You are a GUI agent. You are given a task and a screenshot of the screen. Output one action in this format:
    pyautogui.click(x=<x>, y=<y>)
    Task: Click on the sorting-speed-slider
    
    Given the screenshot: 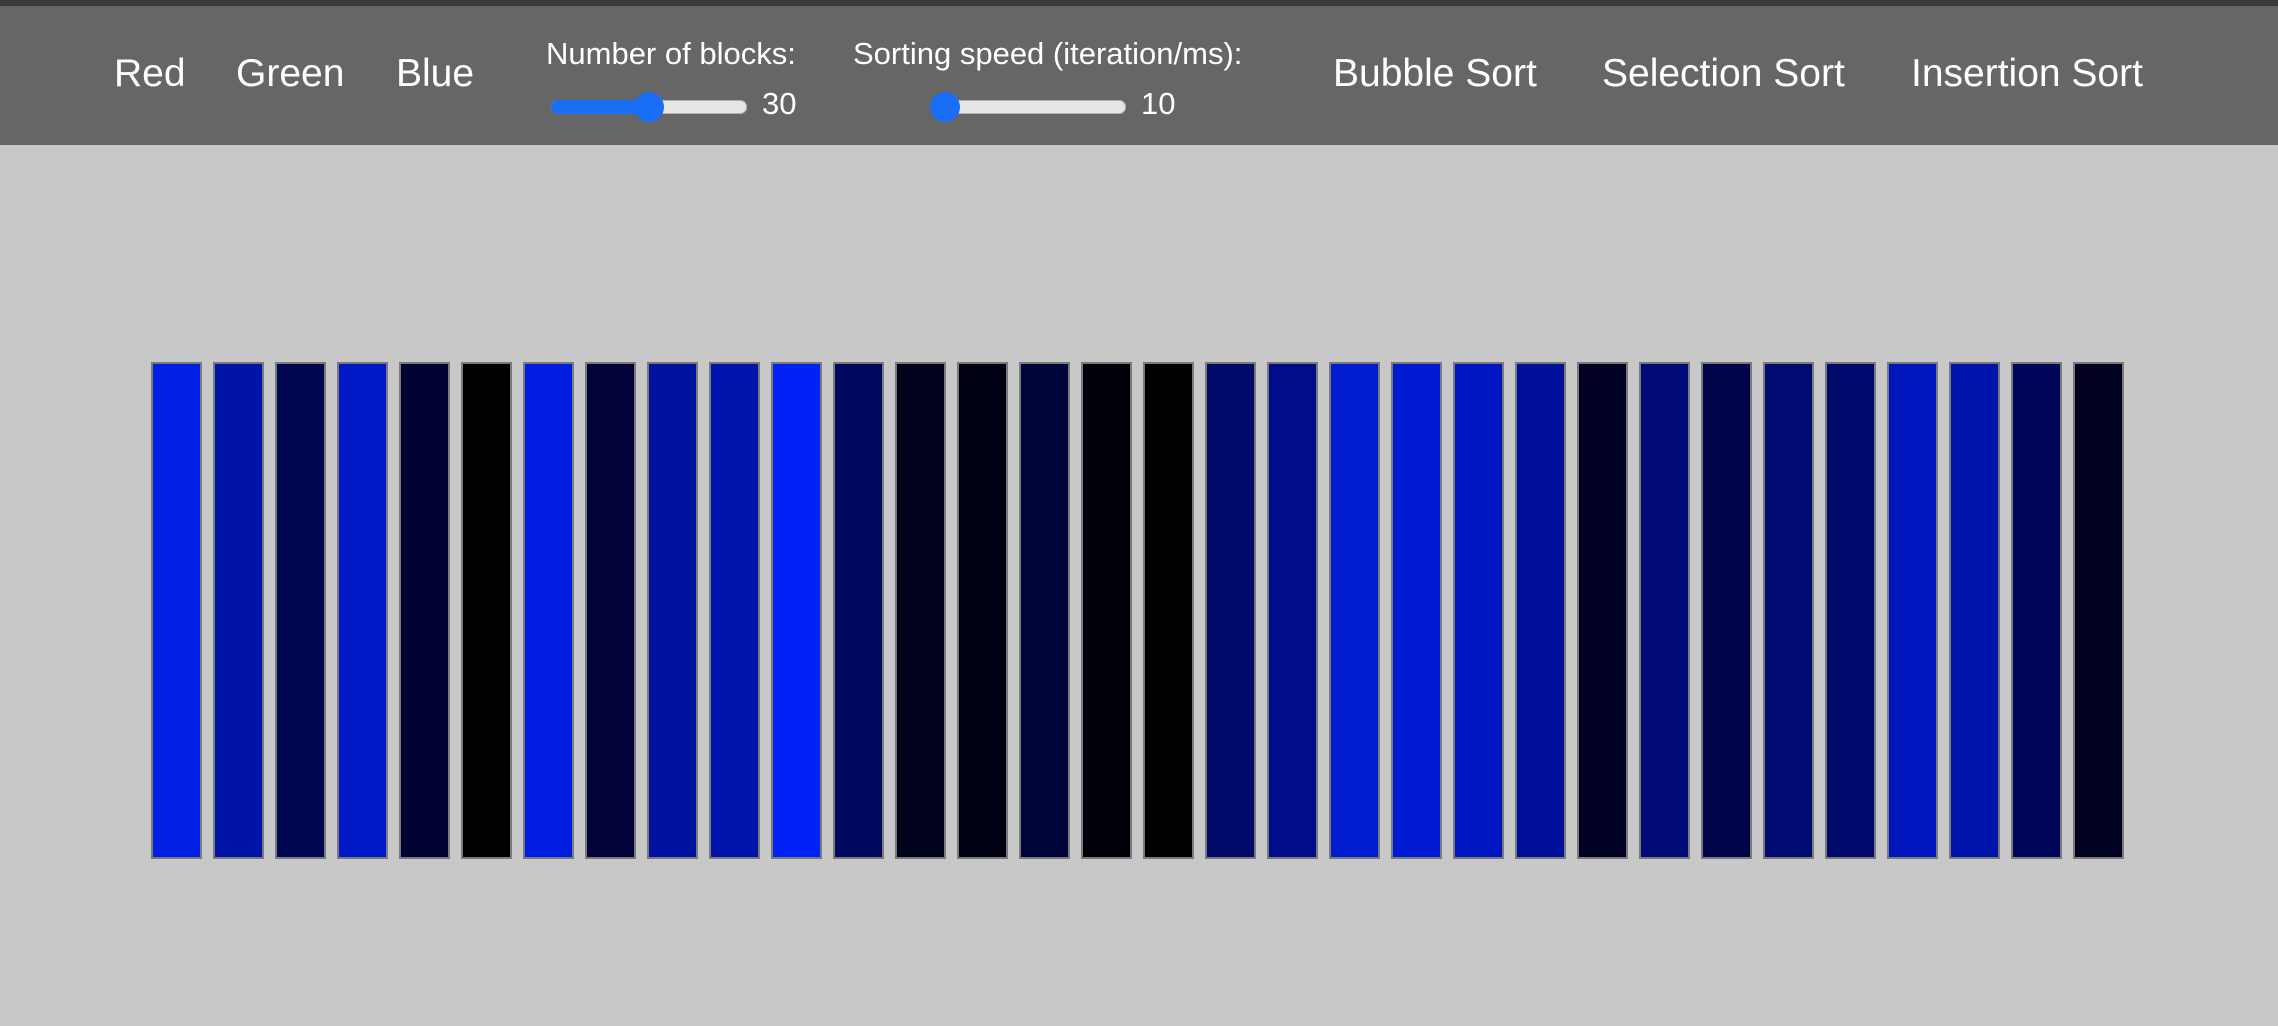 What is the action you would take?
    pyautogui.click(x=1028, y=107)
    